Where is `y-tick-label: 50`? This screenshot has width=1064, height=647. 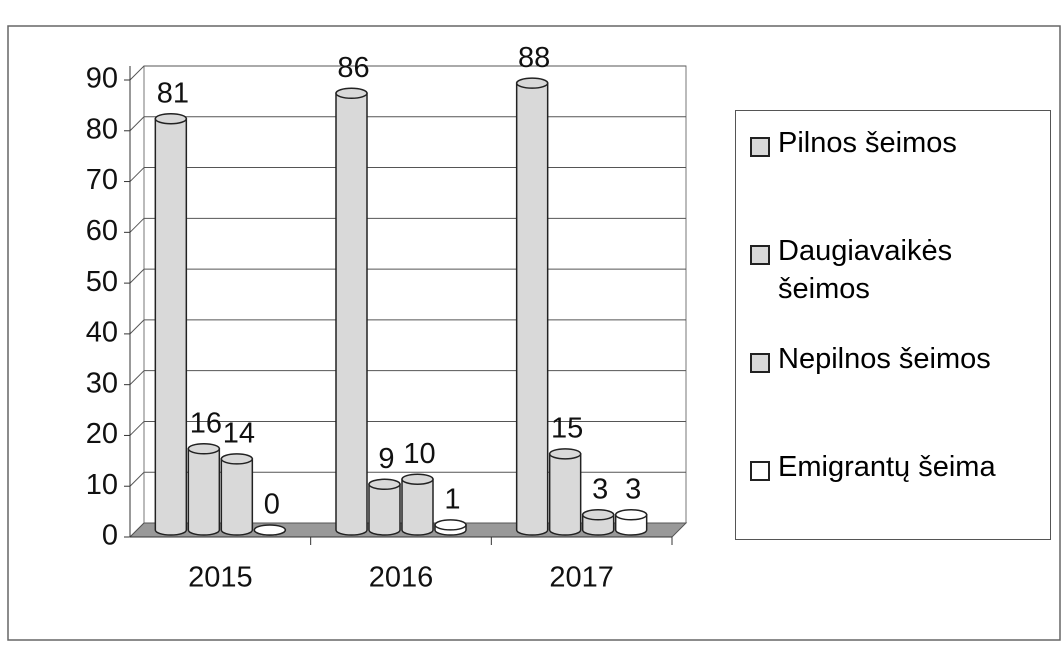
y-tick-label: 50 is located at coordinates (102, 282).